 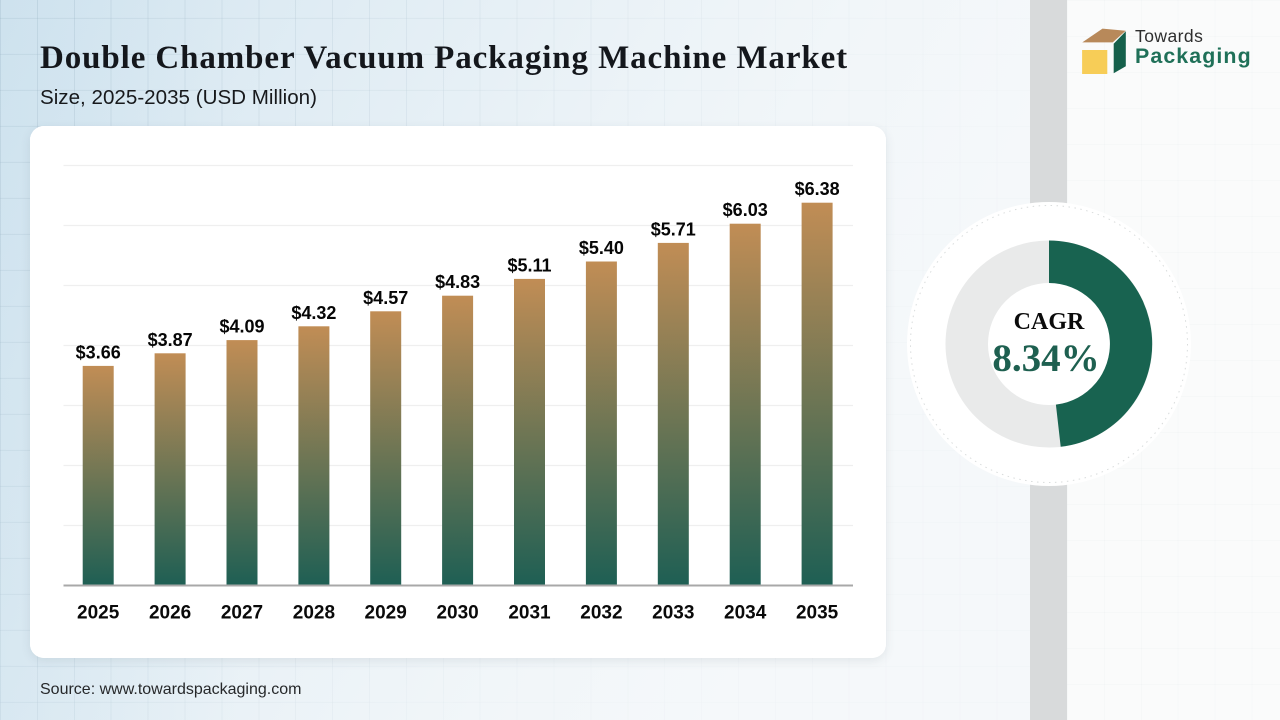 What do you see at coordinates (673, 229) in the screenshot?
I see `svg-text: $5.71` at bounding box center [673, 229].